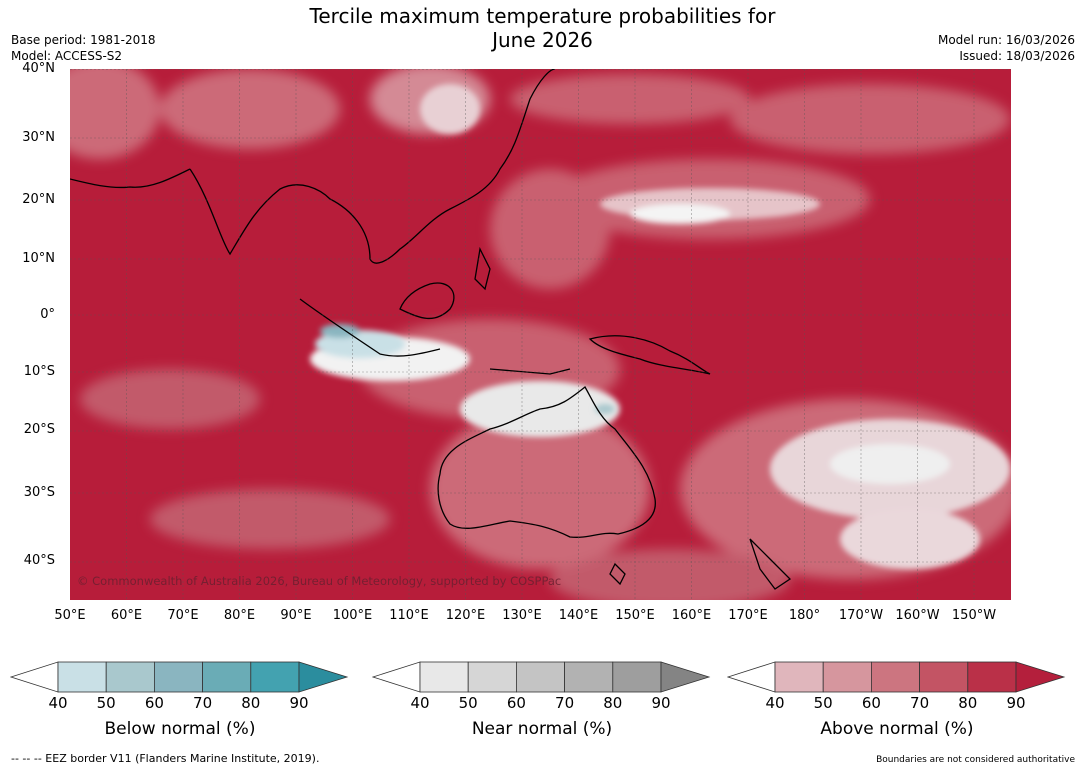 The width and height of the screenshot is (1085, 770). I want to click on issued-date: Issued: 18/03/2026, so click(1017, 56).